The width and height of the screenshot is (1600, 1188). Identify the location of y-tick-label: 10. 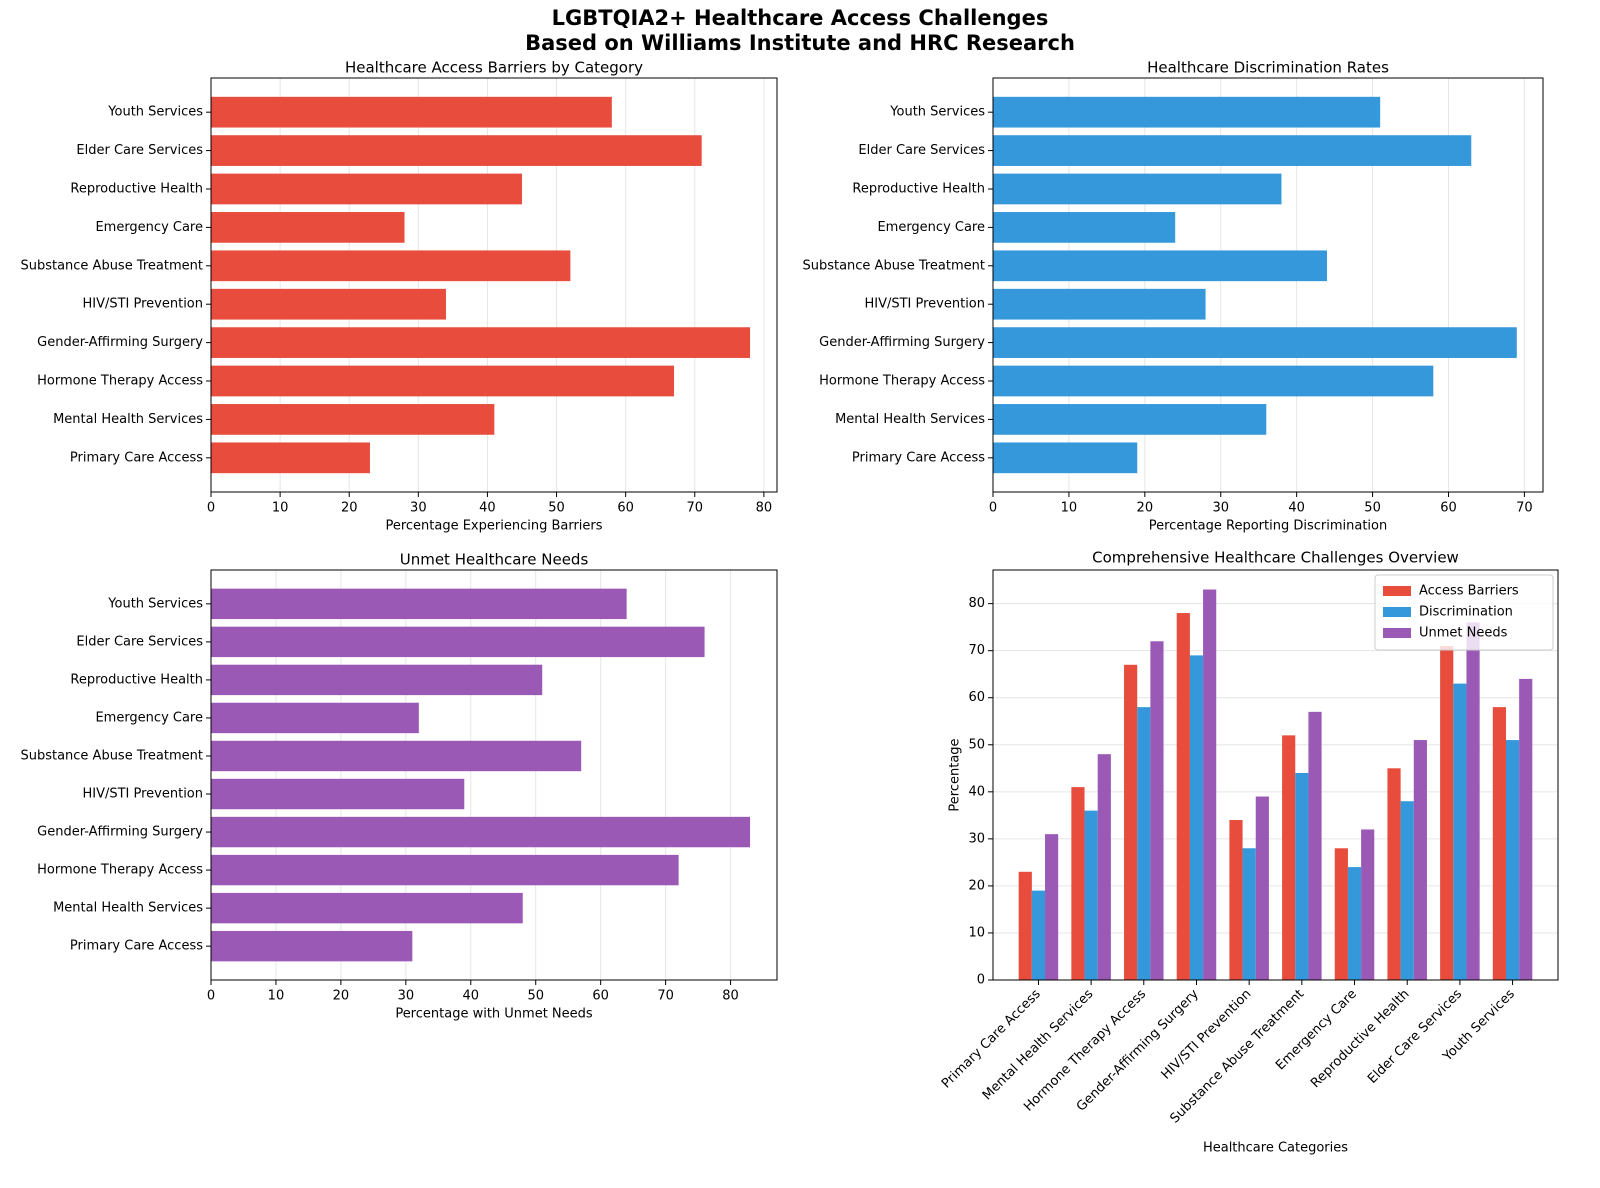
(976, 932).